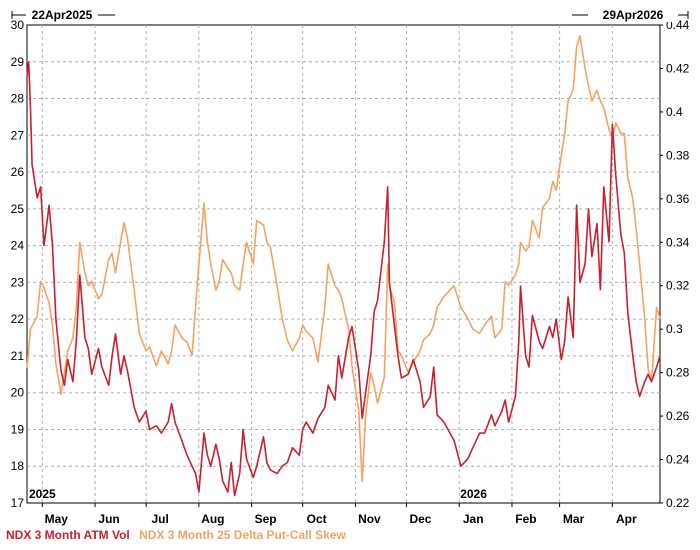 The width and height of the screenshot is (700, 550). What do you see at coordinates (678, 155) in the screenshot?
I see `right-tick-label: 0.38` at bounding box center [678, 155].